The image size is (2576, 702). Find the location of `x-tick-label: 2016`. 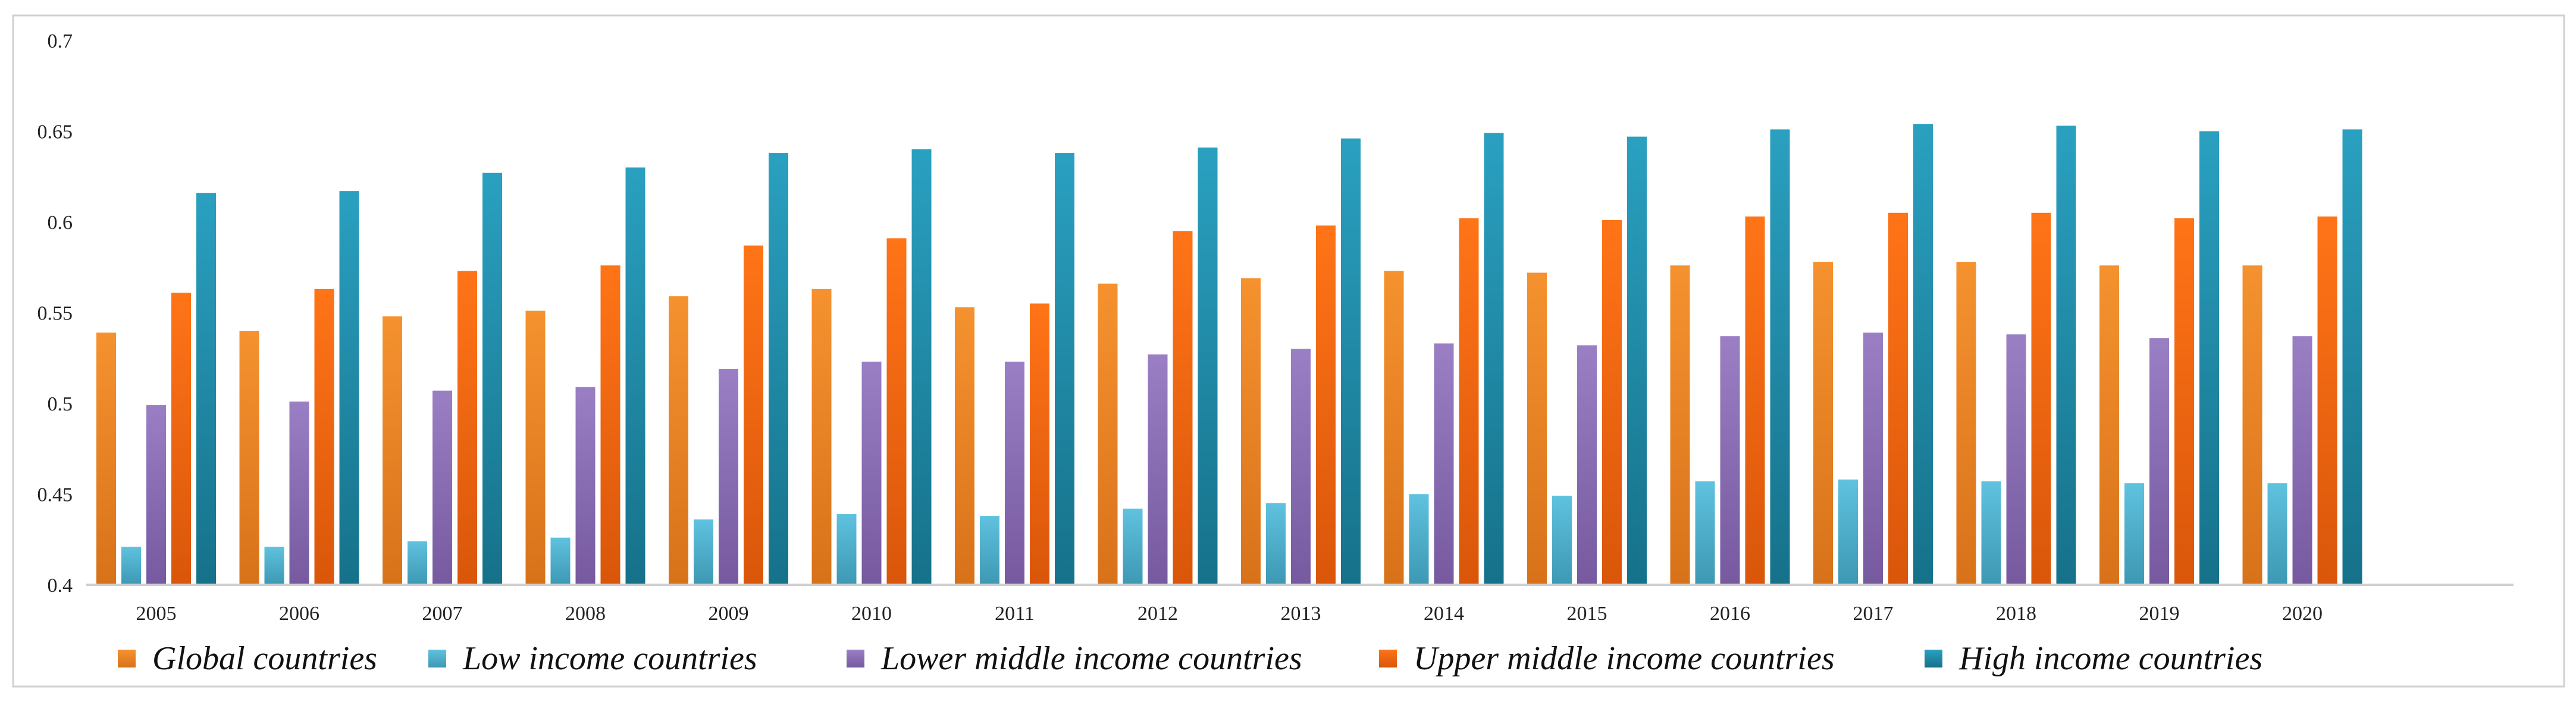

x-tick-label: 2016 is located at coordinates (1730, 614).